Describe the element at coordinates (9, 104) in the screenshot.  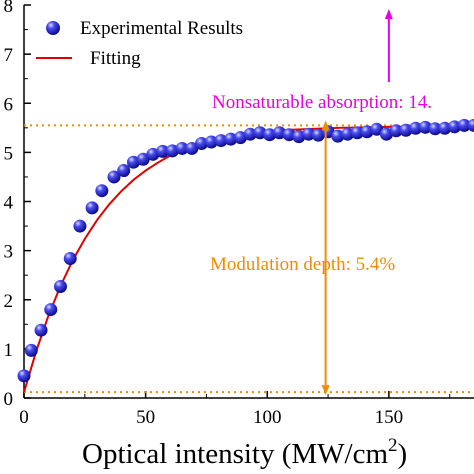
I see `y-tick-label: 6` at that location.